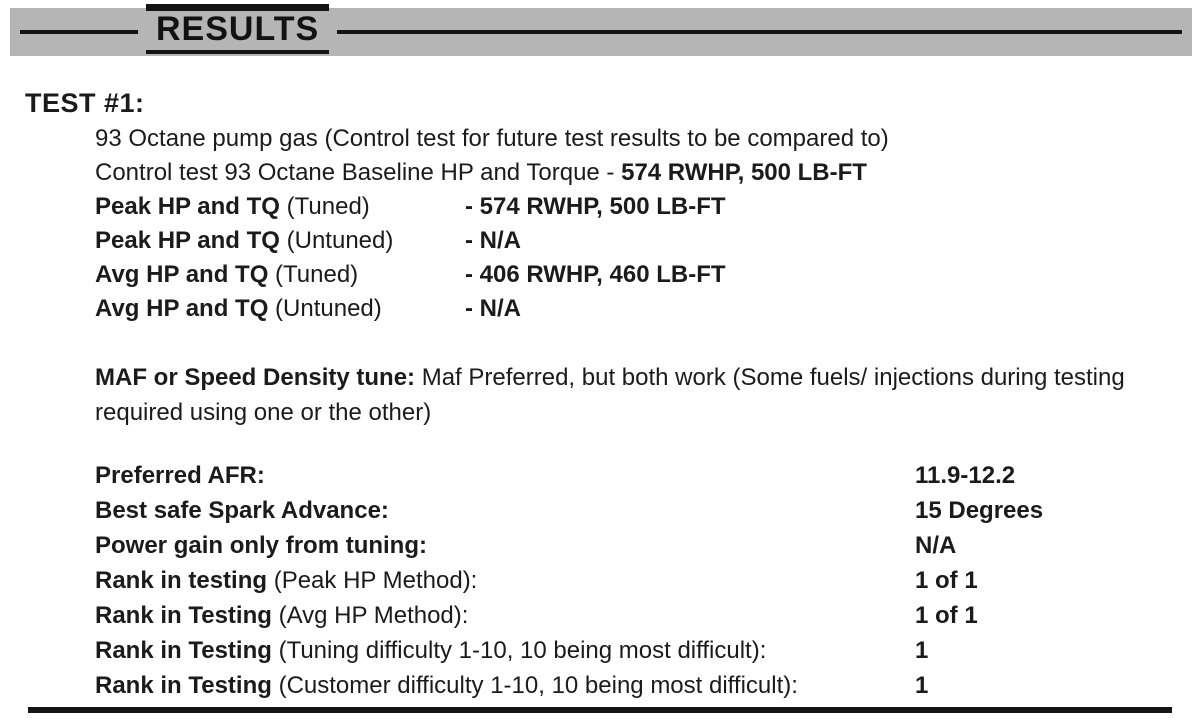  Describe the element at coordinates (965, 475) in the screenshot. I see `spec-value: 11.9-12.2` at that location.